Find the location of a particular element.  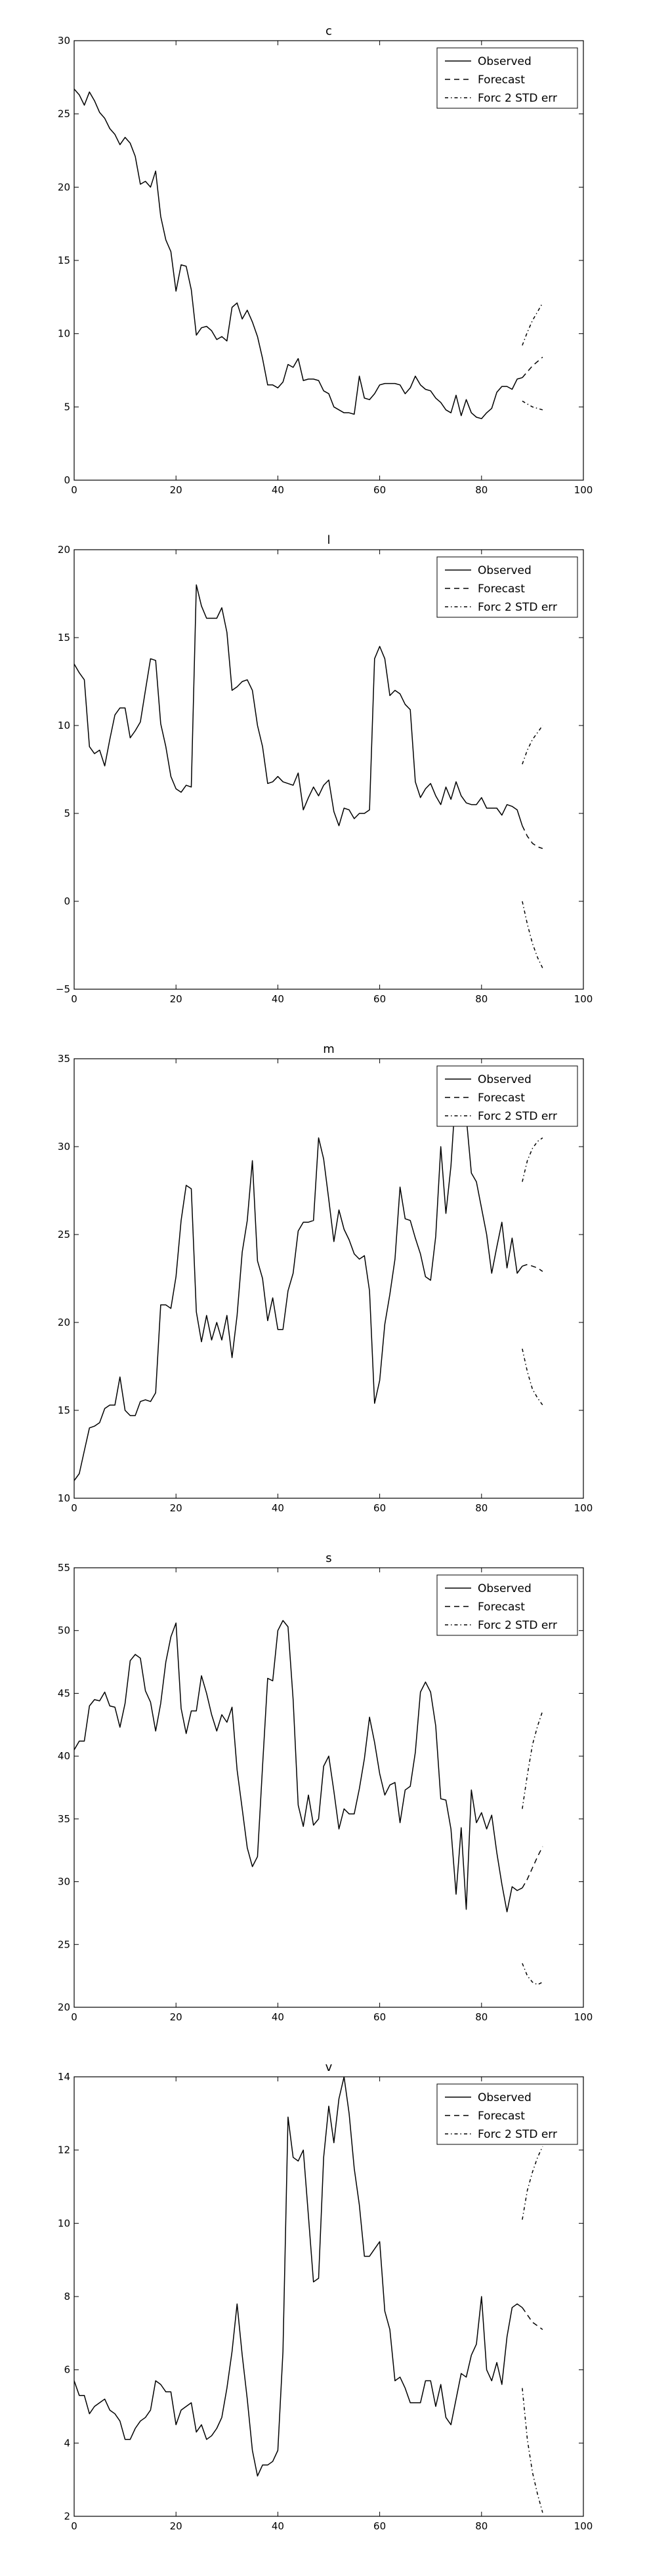

y-tick-label: −5 is located at coordinates (63, 989).